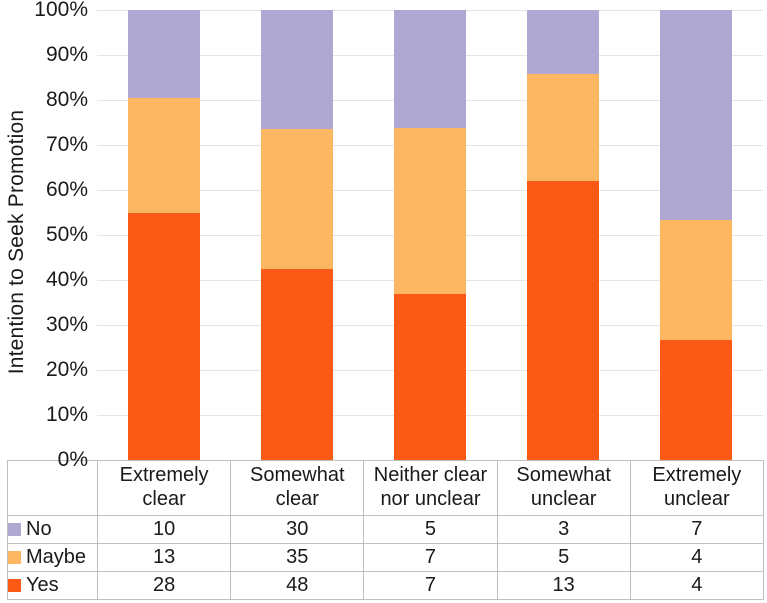  Describe the element at coordinates (563, 529) in the screenshot. I see `table-cell: 3` at that location.